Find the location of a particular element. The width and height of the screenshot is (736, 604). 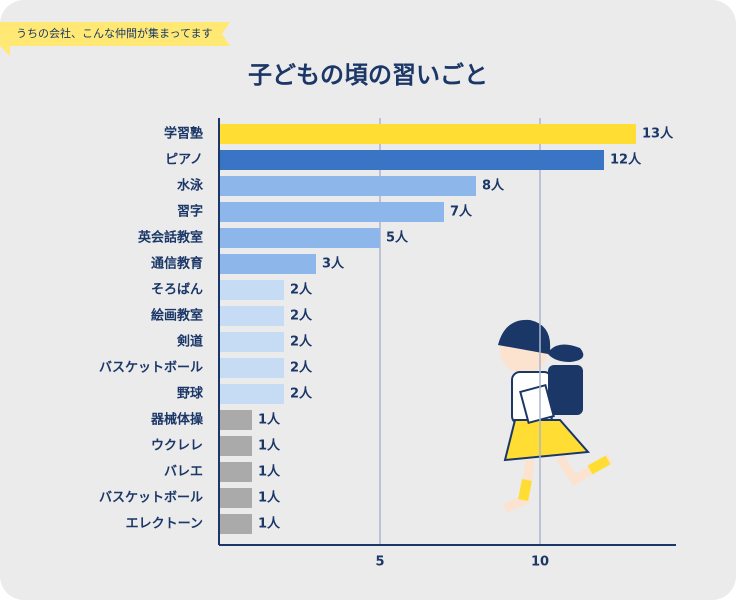

value-label: 7人 is located at coordinates (461, 212).